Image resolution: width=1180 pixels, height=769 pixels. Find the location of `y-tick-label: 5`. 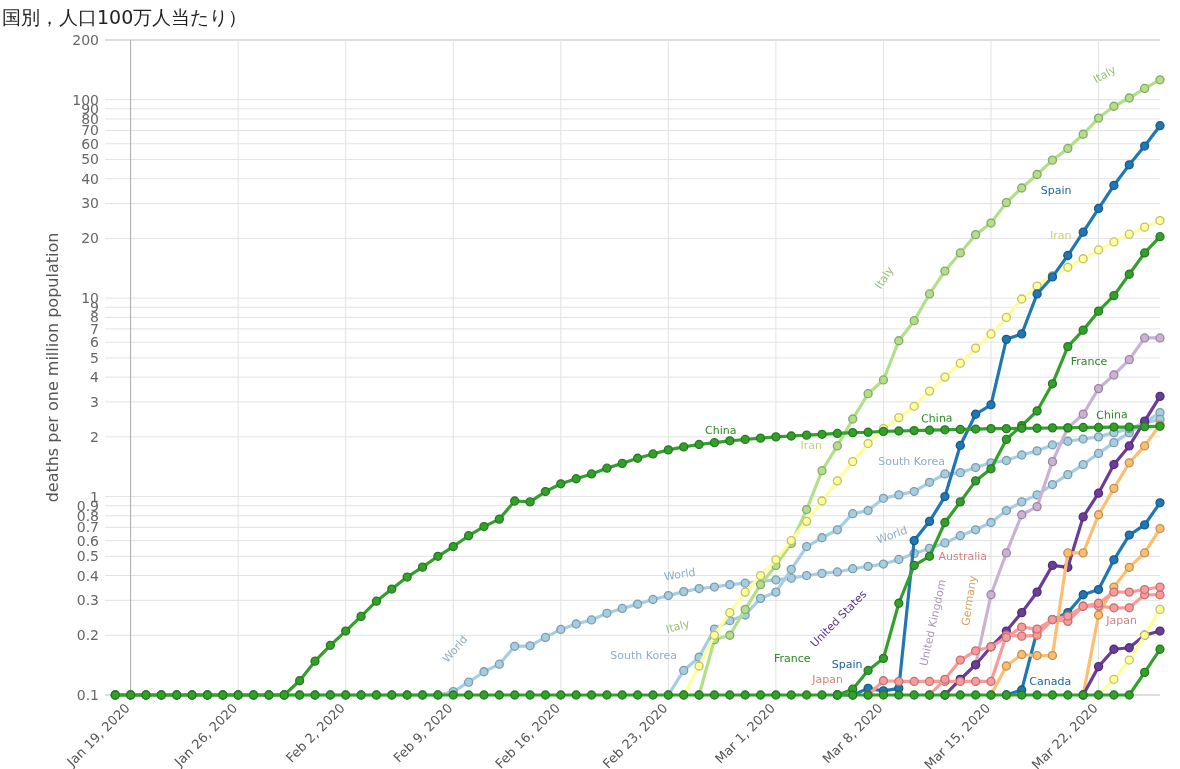

y-tick-label: 5 is located at coordinates (94, 357).